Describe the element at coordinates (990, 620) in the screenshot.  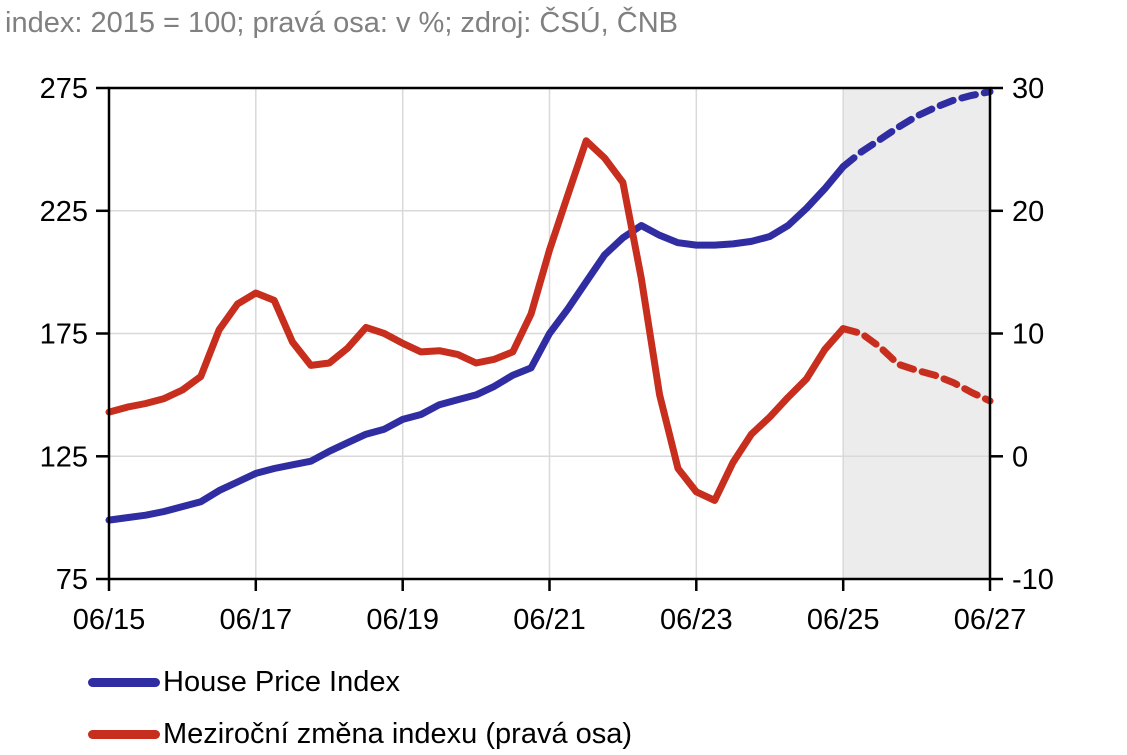
I see `x-axis-tick-label: 06/27` at that location.